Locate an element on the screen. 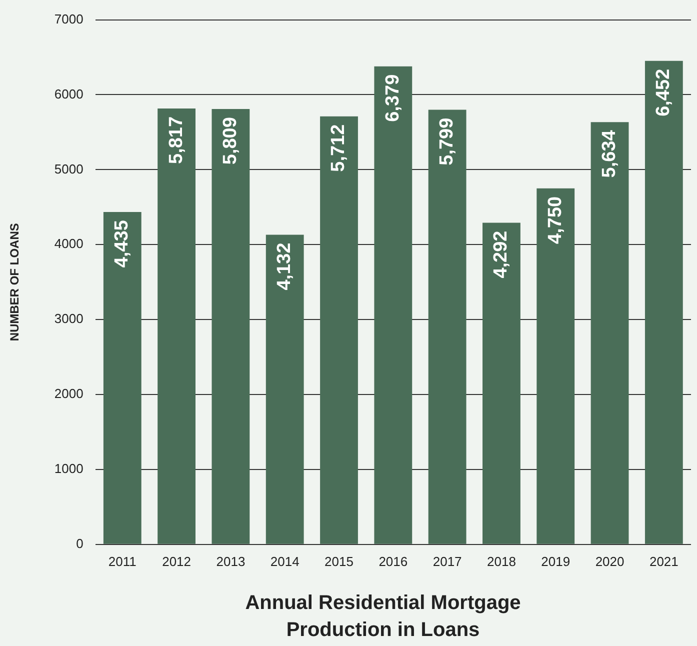 Image resolution: width=697 pixels, height=646 pixels. data-label: 5,712 is located at coordinates (339, 148).